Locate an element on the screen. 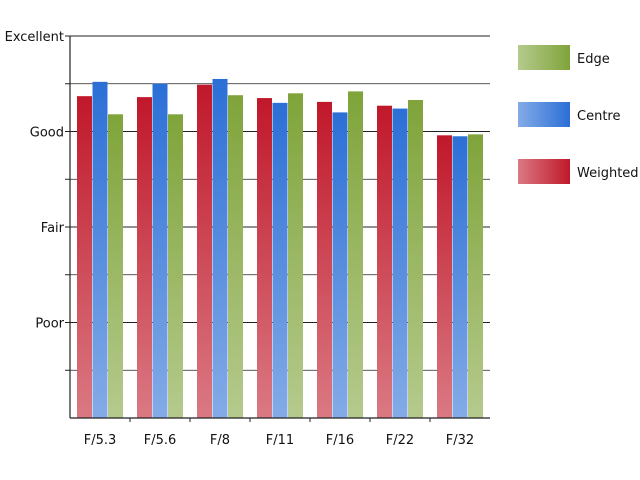 The image size is (640, 480). y-tick-label: Fair is located at coordinates (53, 228).